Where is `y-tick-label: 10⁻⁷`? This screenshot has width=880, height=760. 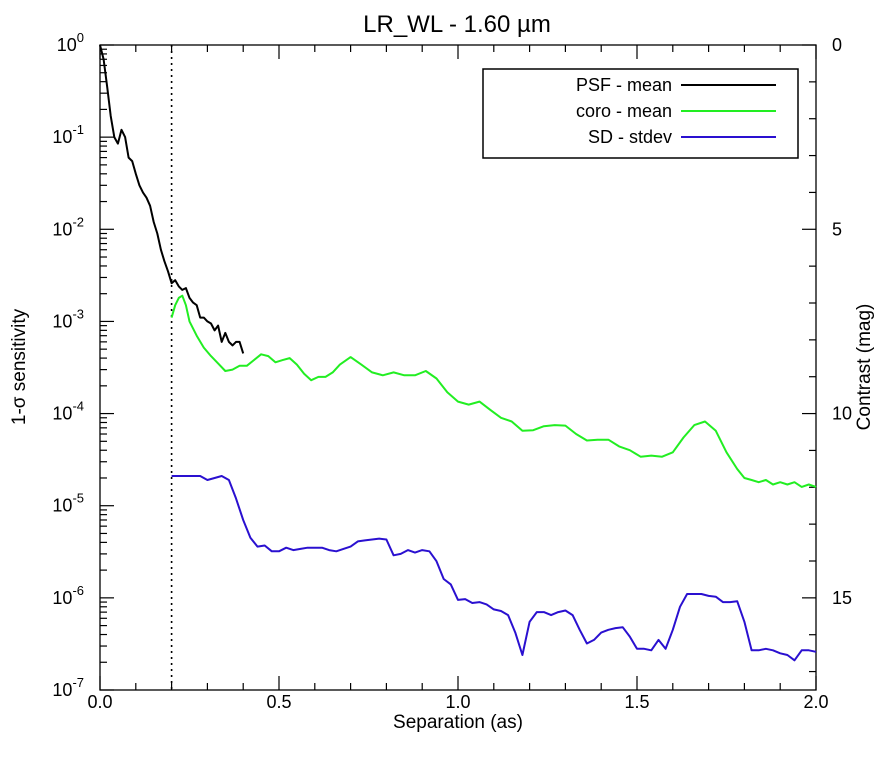 y-tick-label: 10⁻⁷ is located at coordinates (68, 687).